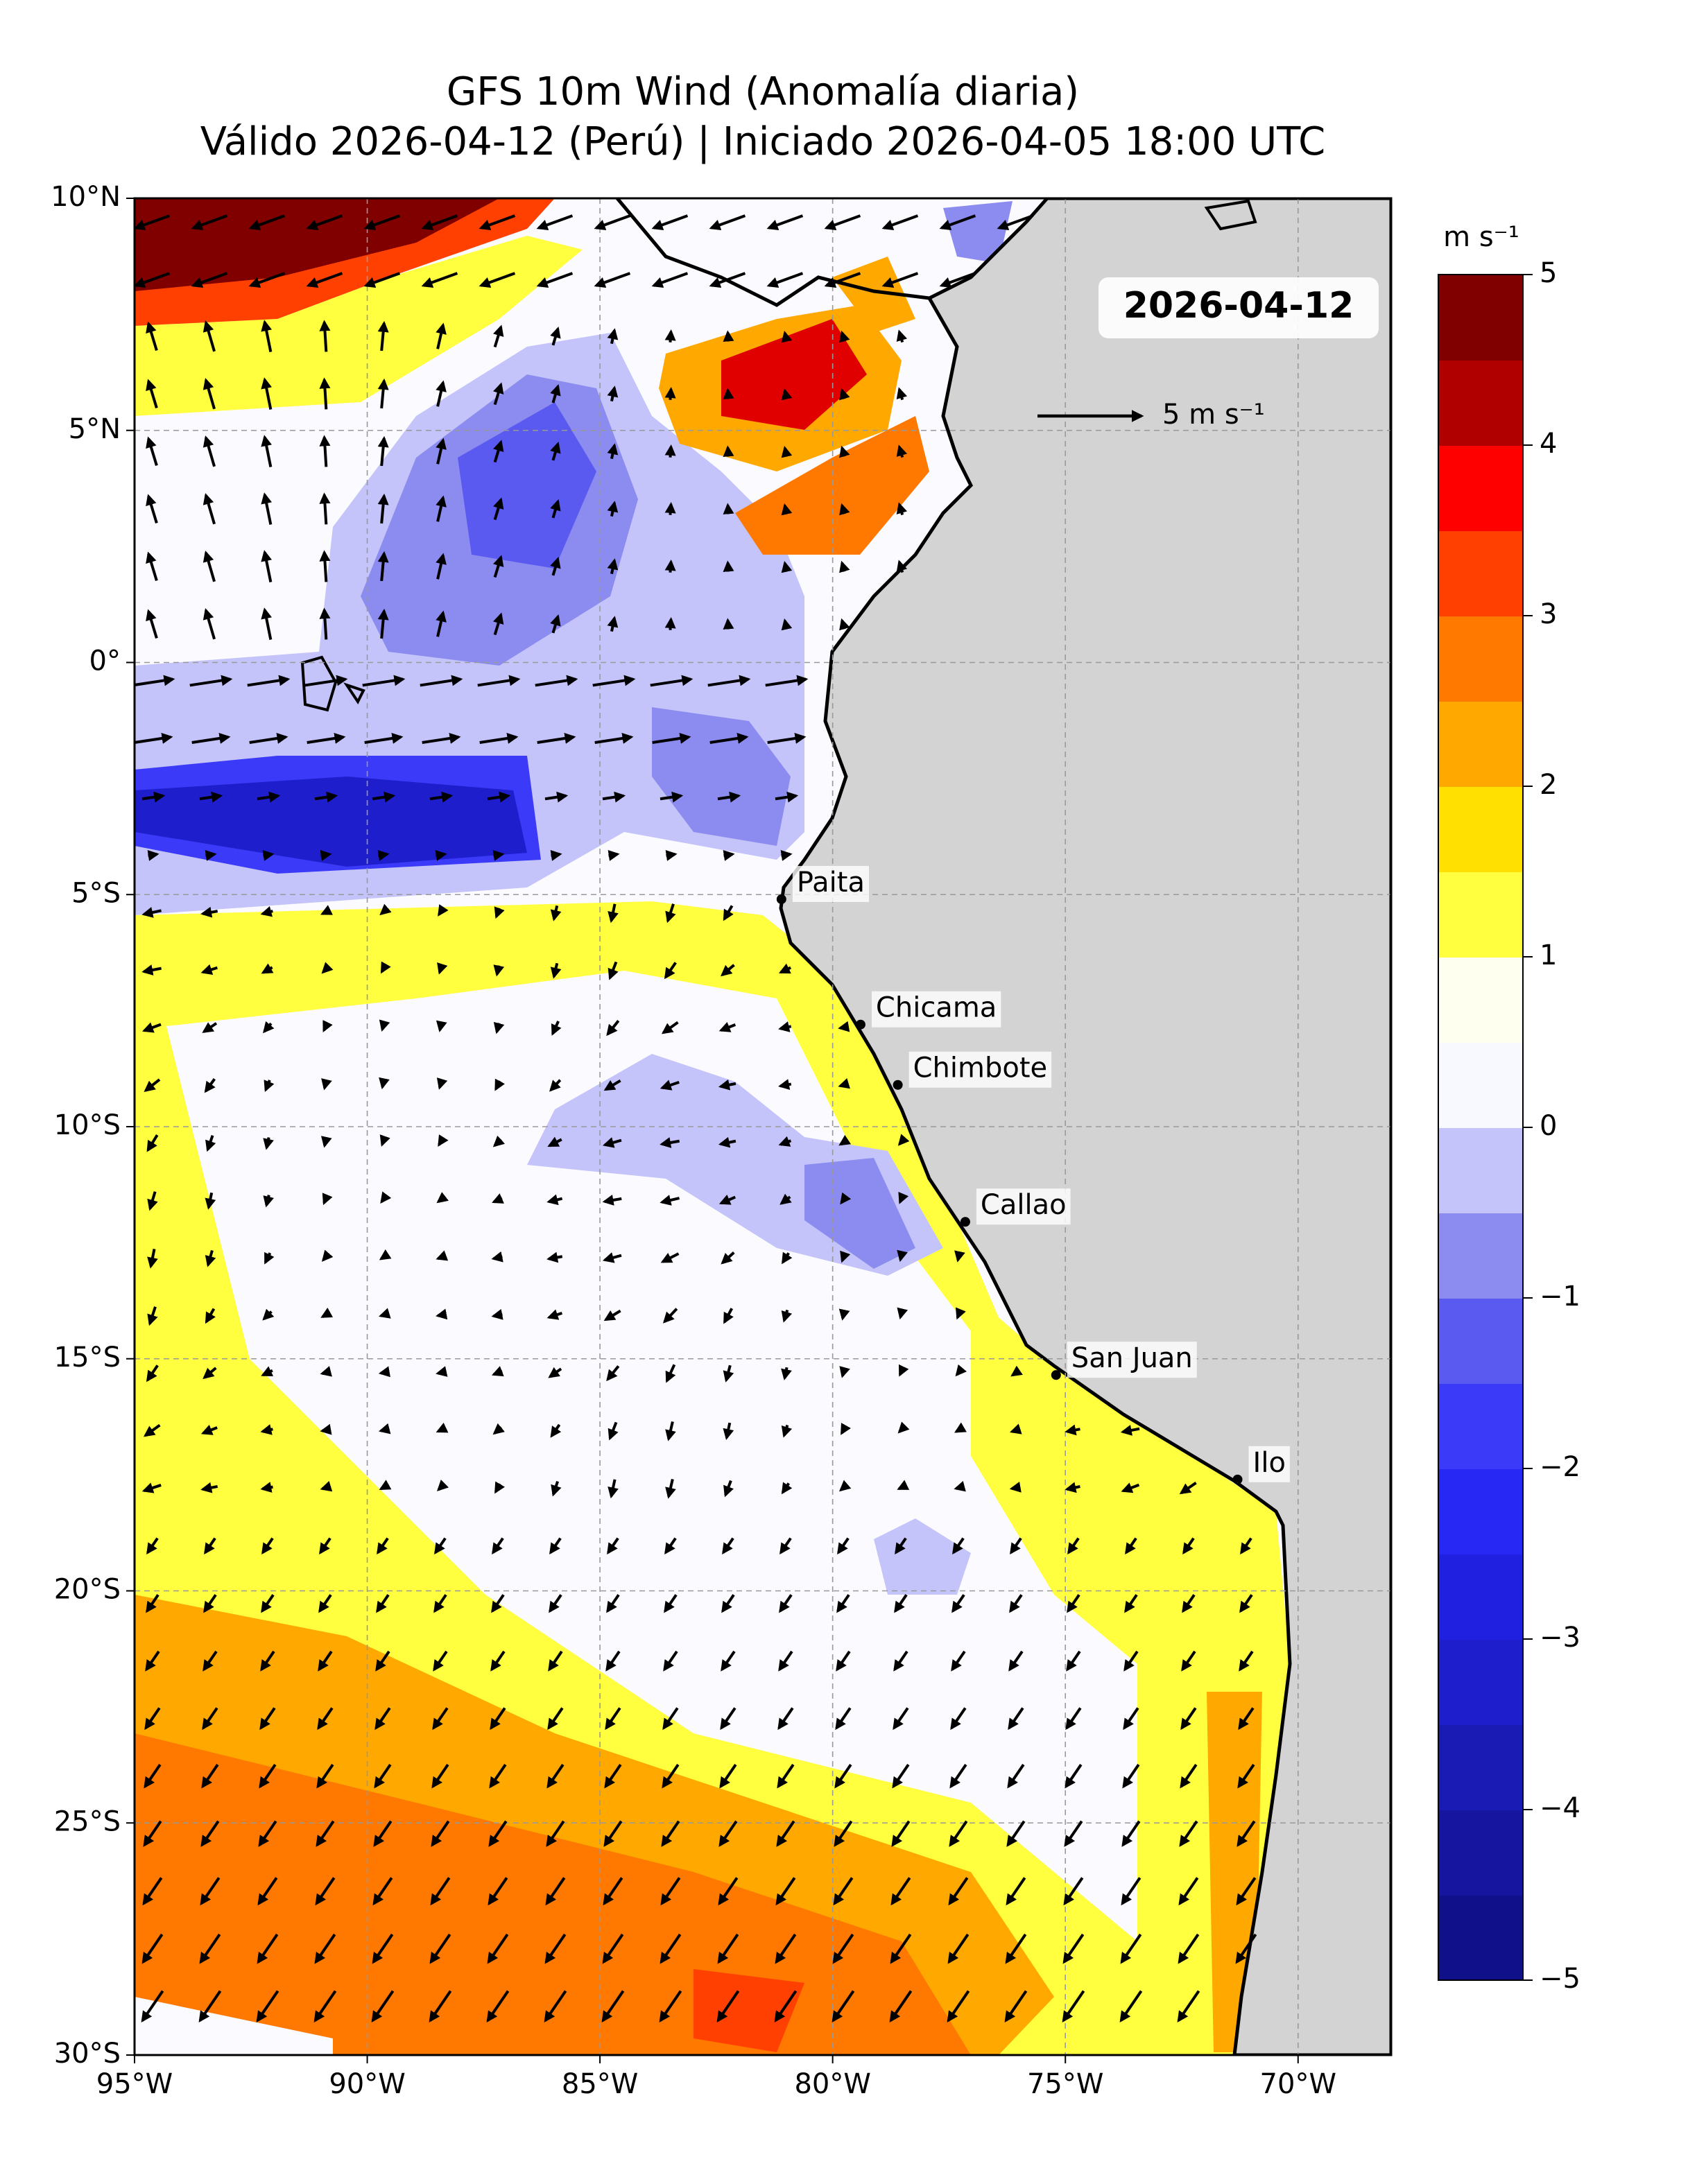  I want to click on y-tick-label: 5°N, so click(95, 429).